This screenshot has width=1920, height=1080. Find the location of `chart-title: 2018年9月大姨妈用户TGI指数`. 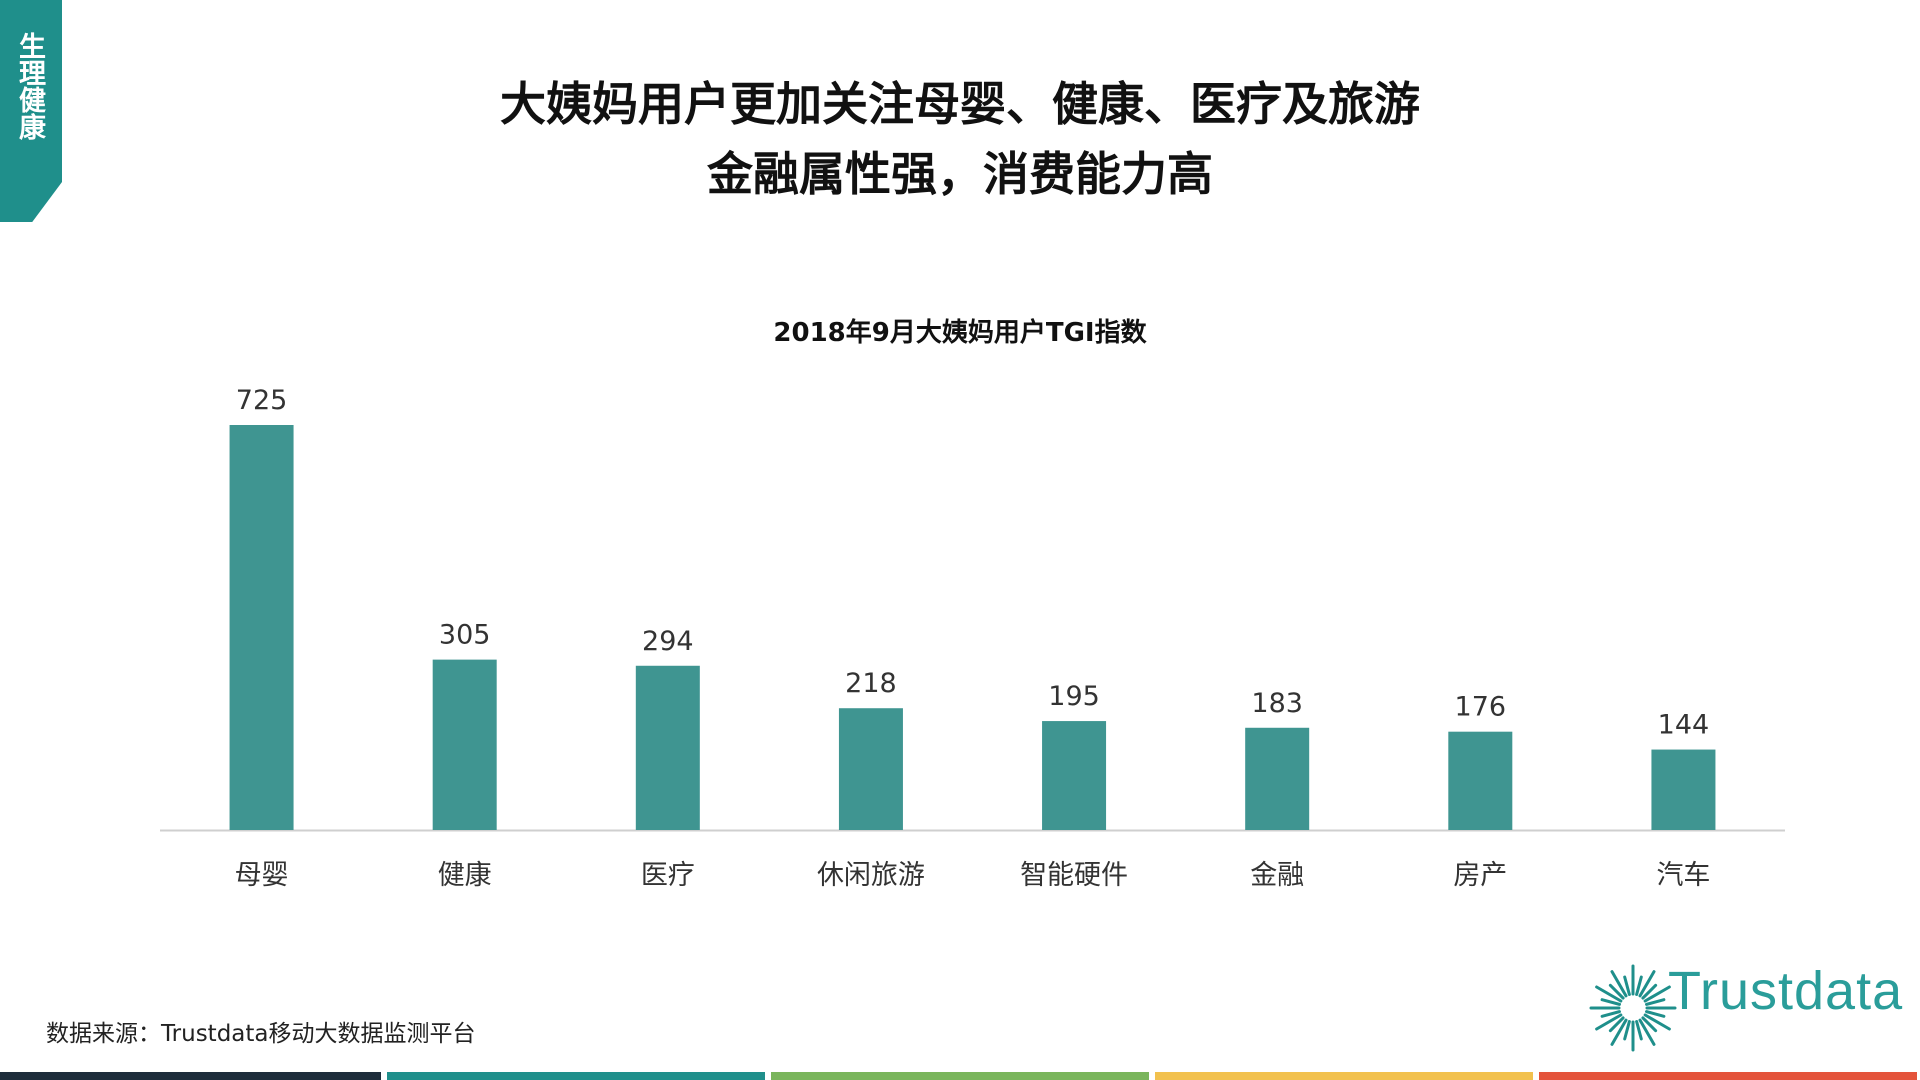

chart-title: 2018年9月大姨妈用户TGI指数 is located at coordinates (960, 333).